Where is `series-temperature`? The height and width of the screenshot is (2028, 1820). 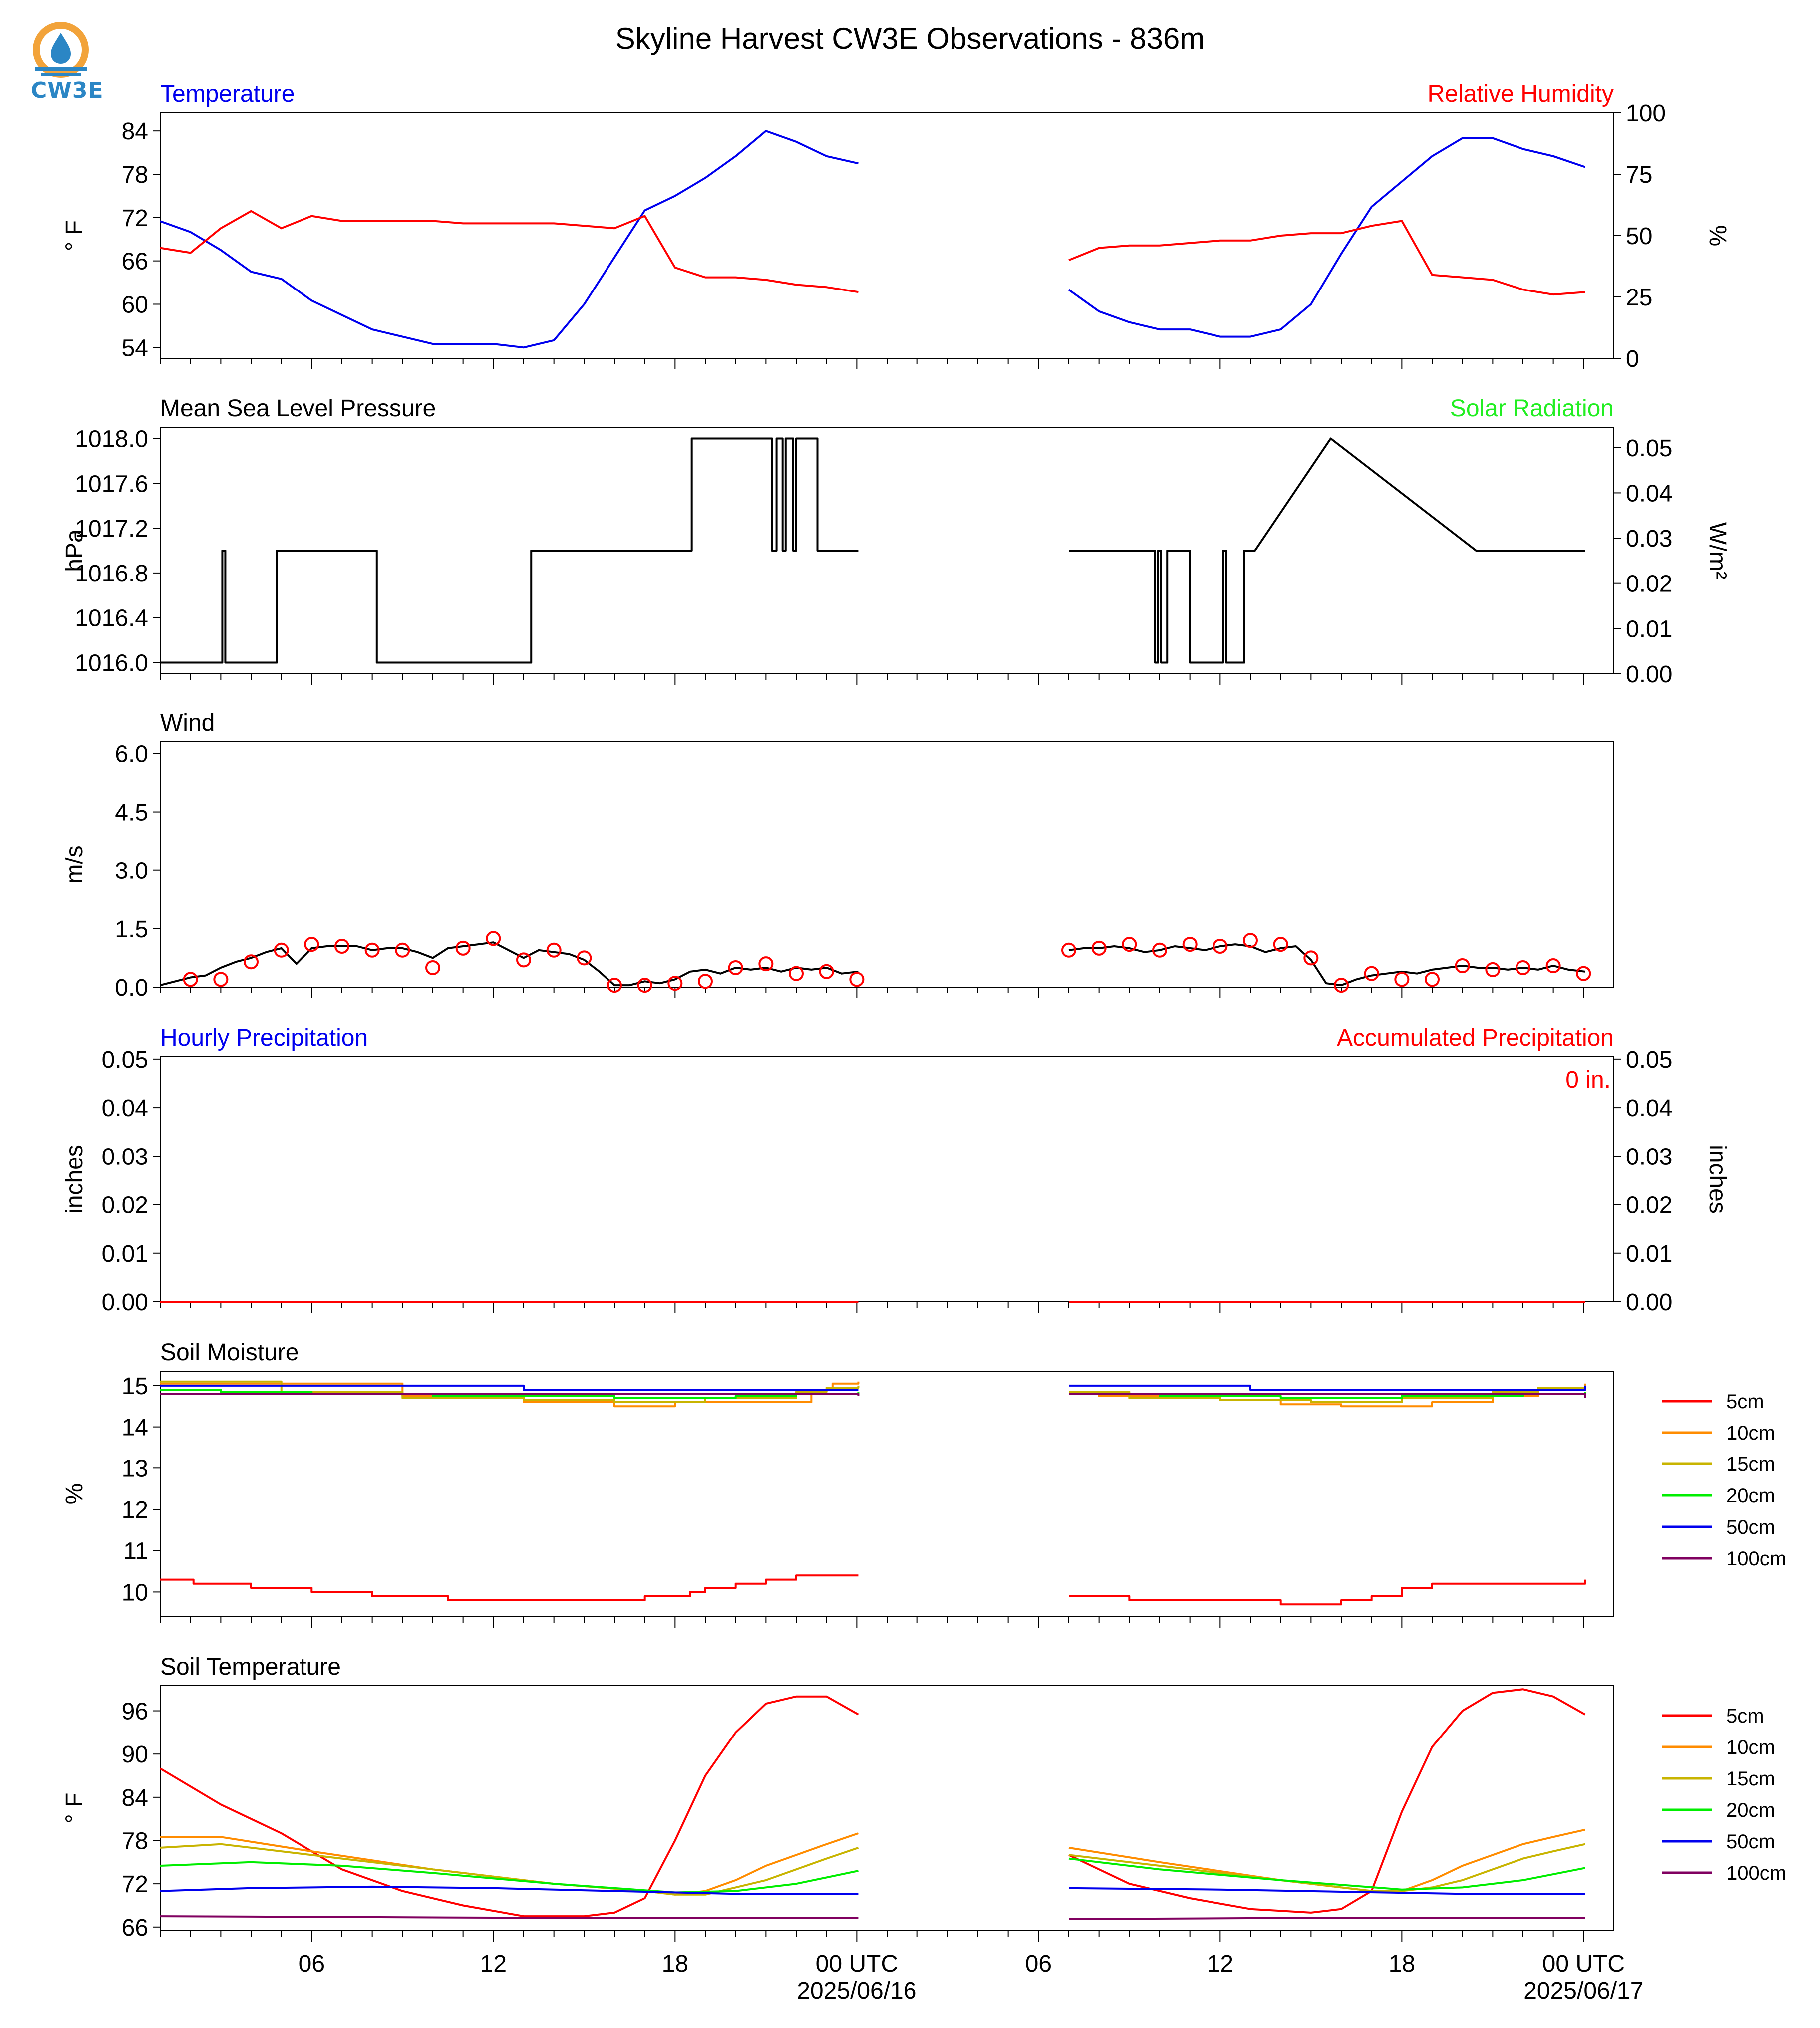 series-temperature is located at coordinates (873, 239).